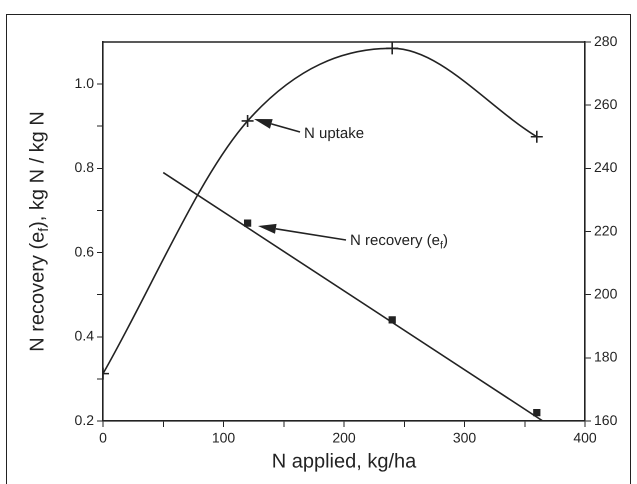  What do you see at coordinates (606, 40) in the screenshot?
I see `y2-tick-label: 280` at bounding box center [606, 40].